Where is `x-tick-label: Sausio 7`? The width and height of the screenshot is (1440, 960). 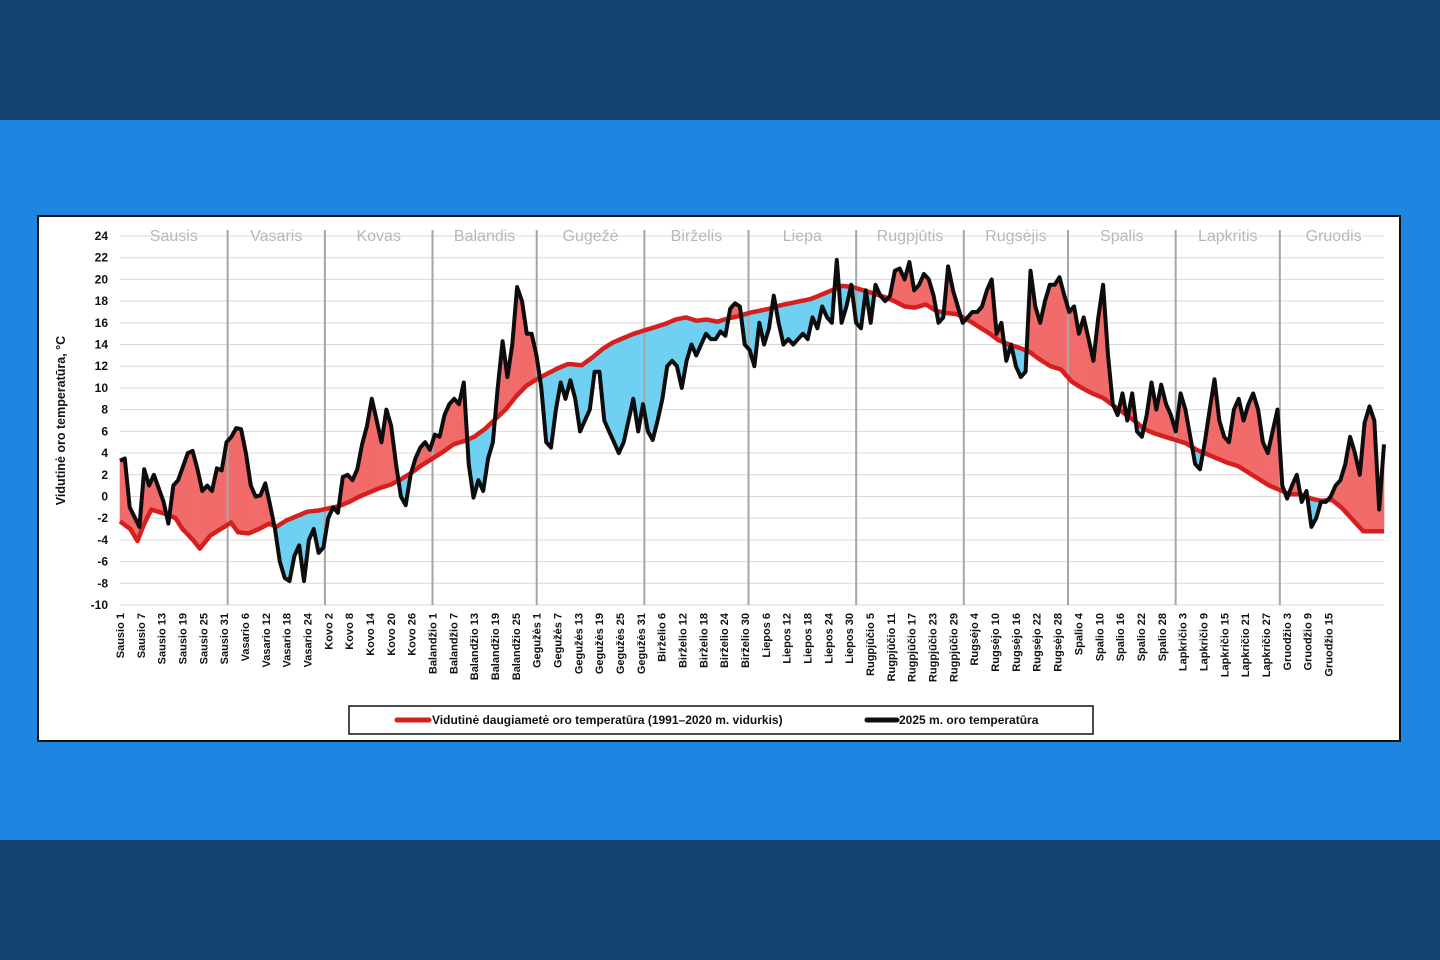
x-tick-label: Sausio 7 is located at coordinates (142, 635).